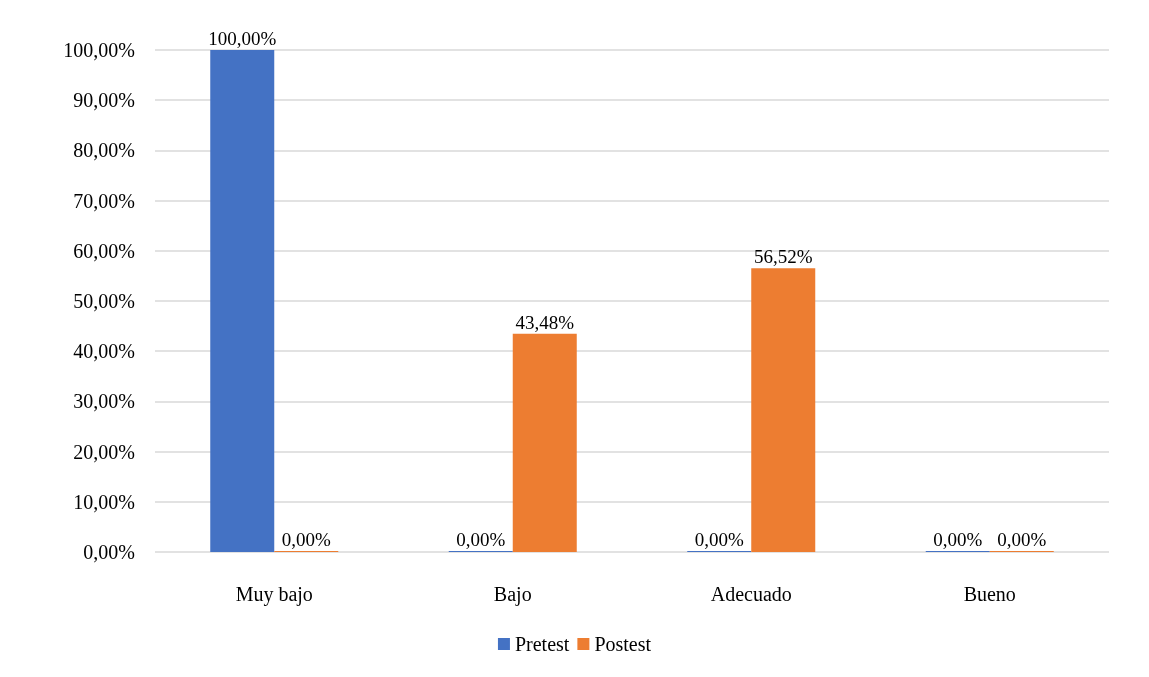  I want to click on y-tick-label: 50,00%, so click(104, 301).